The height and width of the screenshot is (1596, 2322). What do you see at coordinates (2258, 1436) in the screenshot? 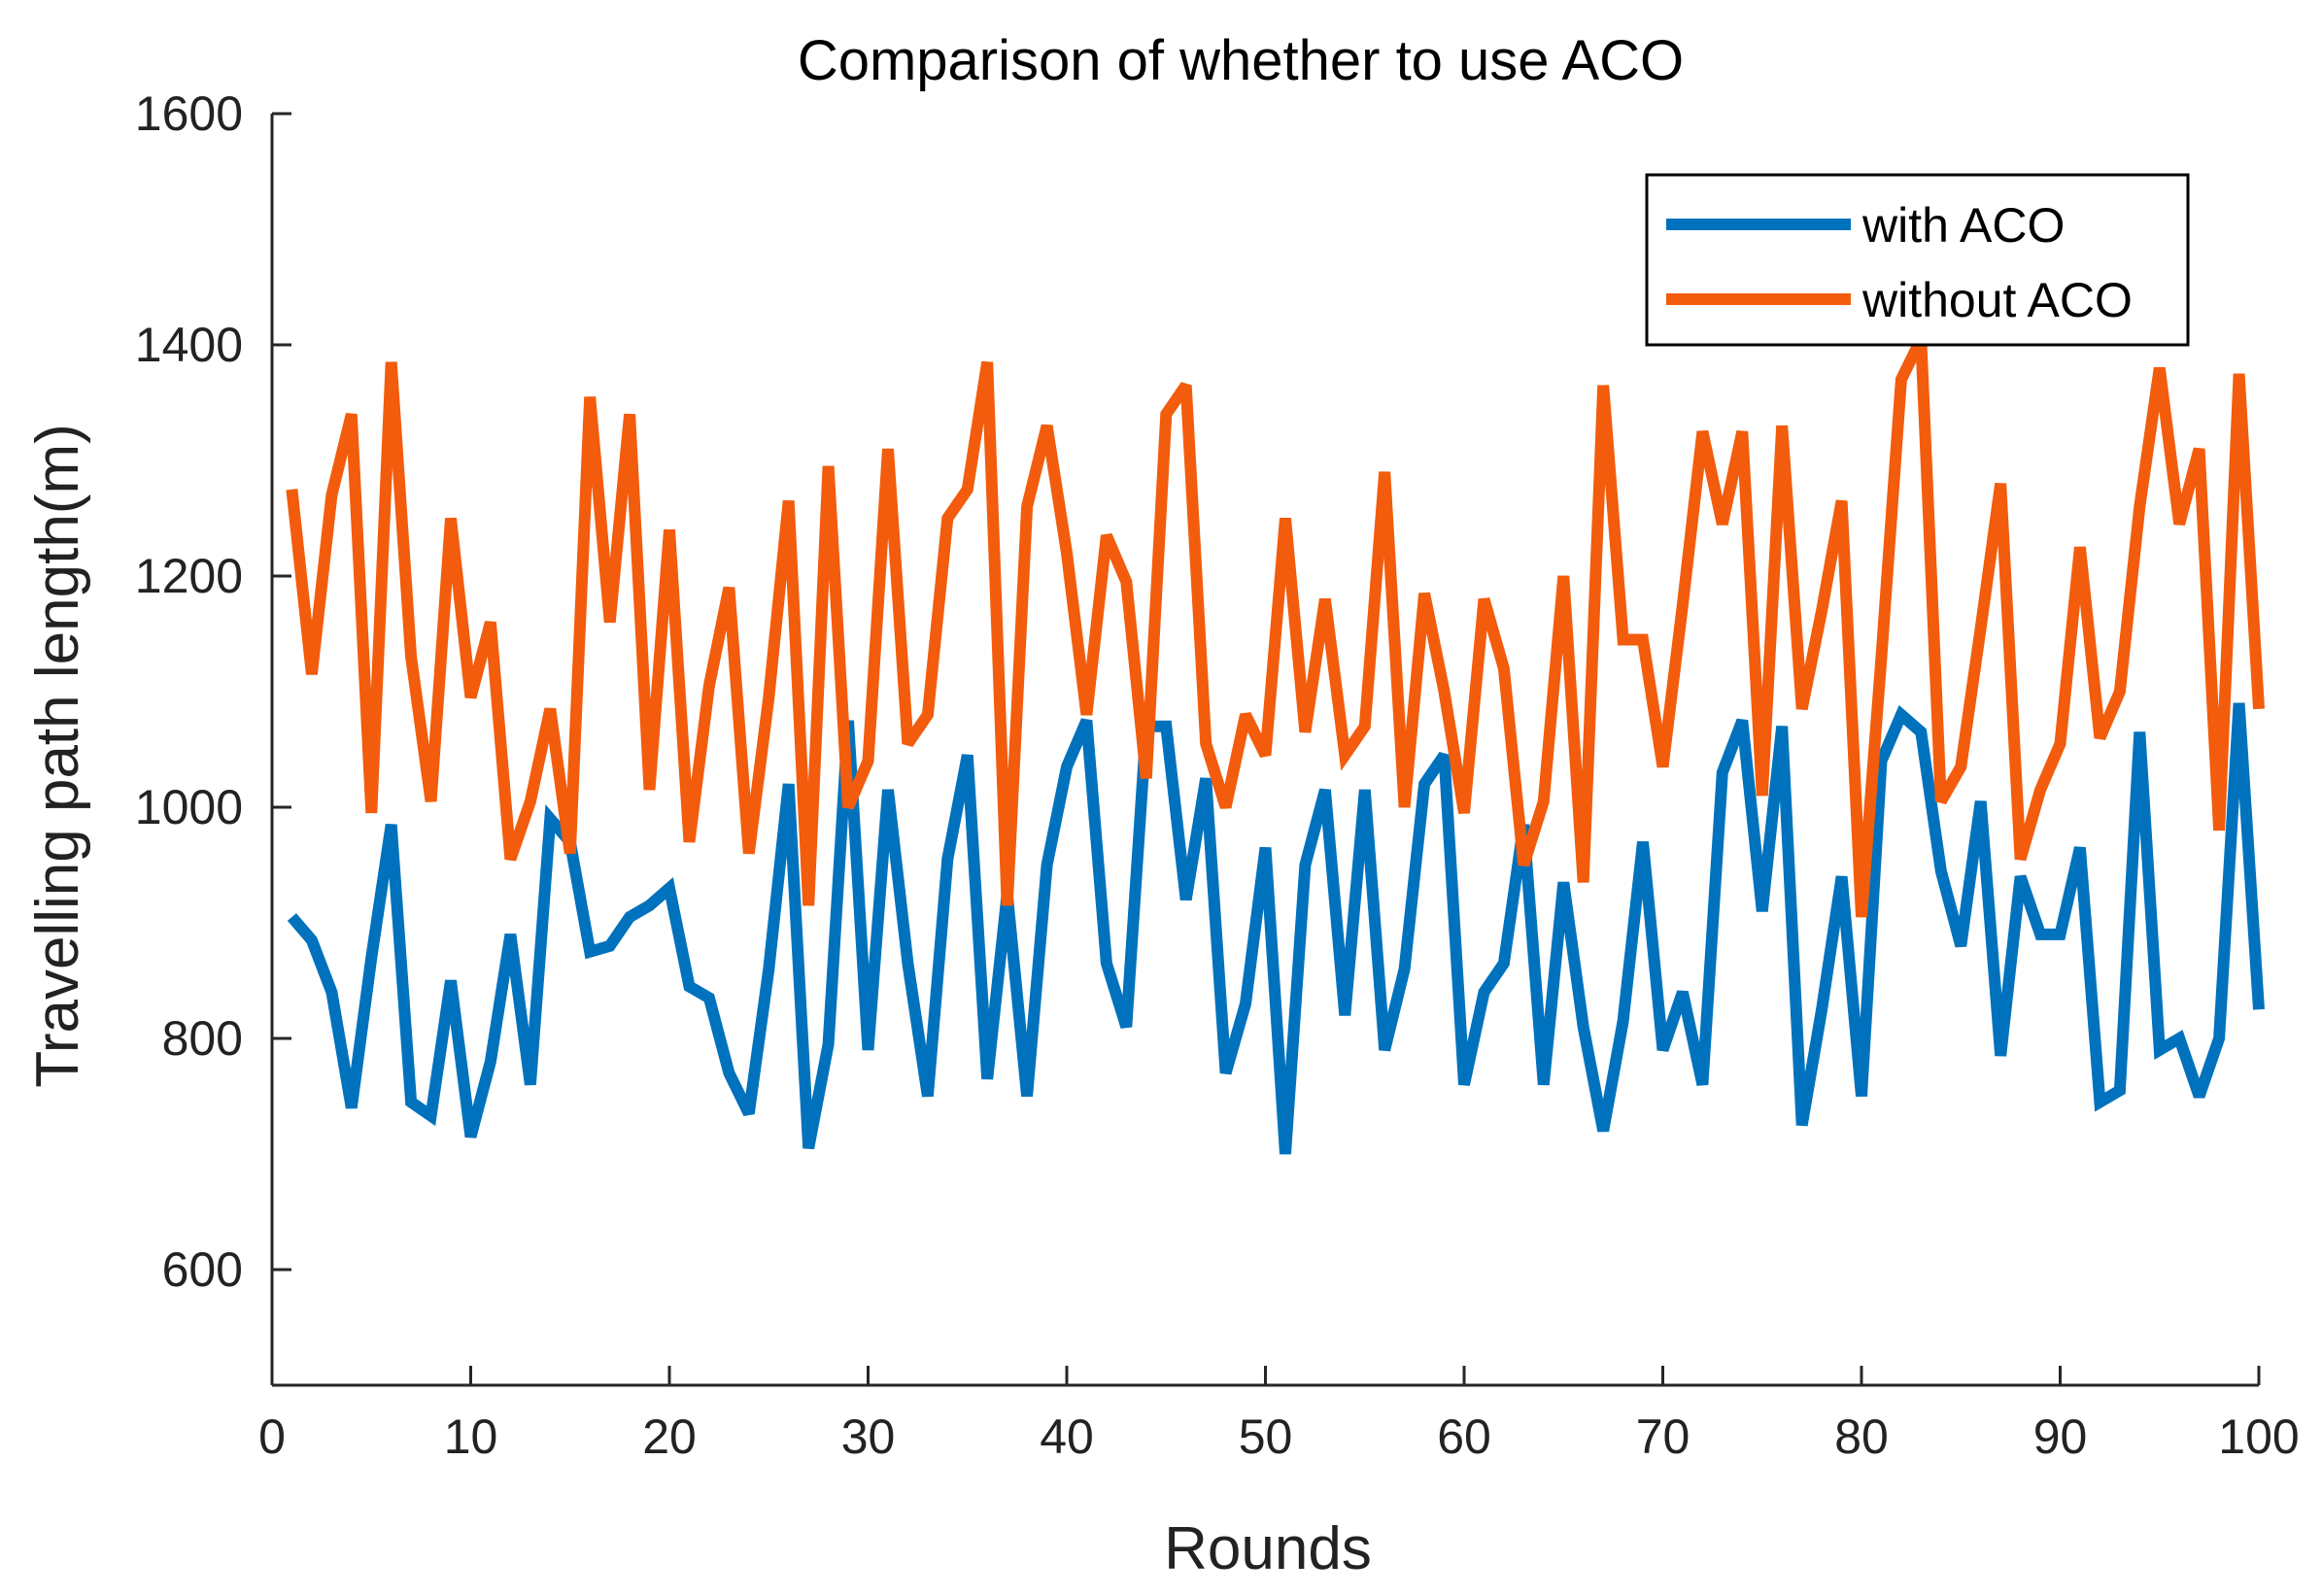
I see `x-tick-label: 100` at bounding box center [2258, 1436].